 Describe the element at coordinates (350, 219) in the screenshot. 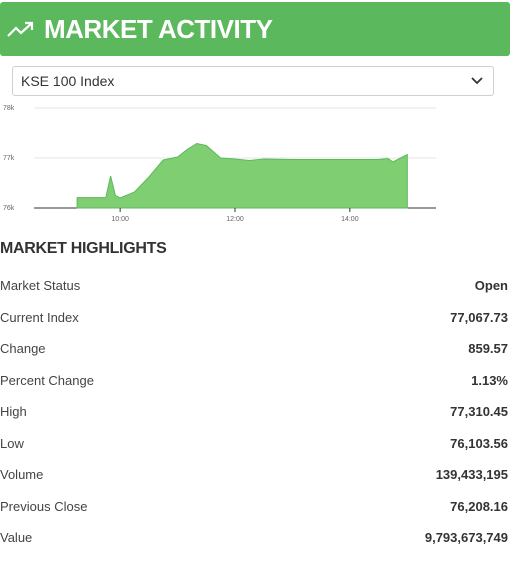

I see `x-tick-label: 14:00` at that location.